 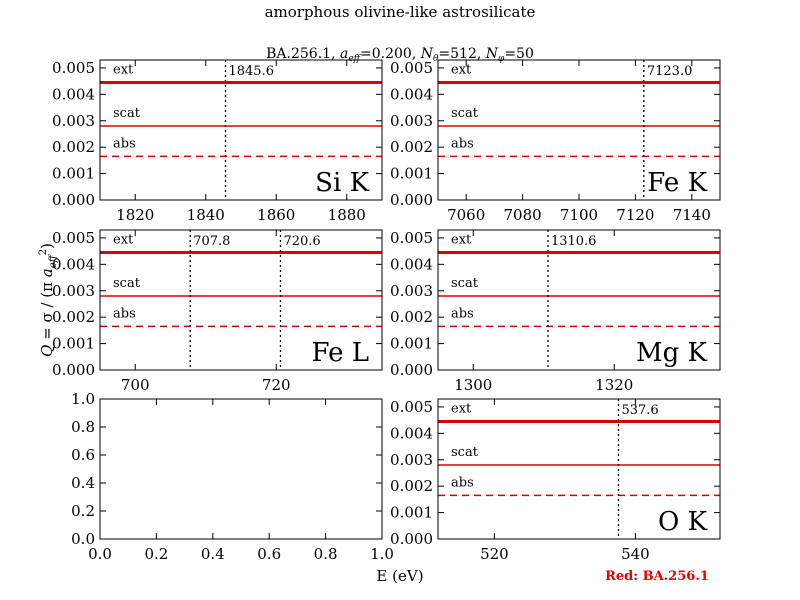 I want to click on x-tick-label: 1880, so click(x=347, y=215).